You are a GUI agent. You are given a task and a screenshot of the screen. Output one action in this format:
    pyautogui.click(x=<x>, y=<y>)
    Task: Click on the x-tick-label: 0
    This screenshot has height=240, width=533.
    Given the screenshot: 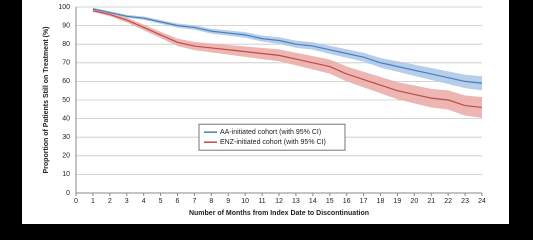 What is the action you would take?
    pyautogui.click(x=76, y=201)
    